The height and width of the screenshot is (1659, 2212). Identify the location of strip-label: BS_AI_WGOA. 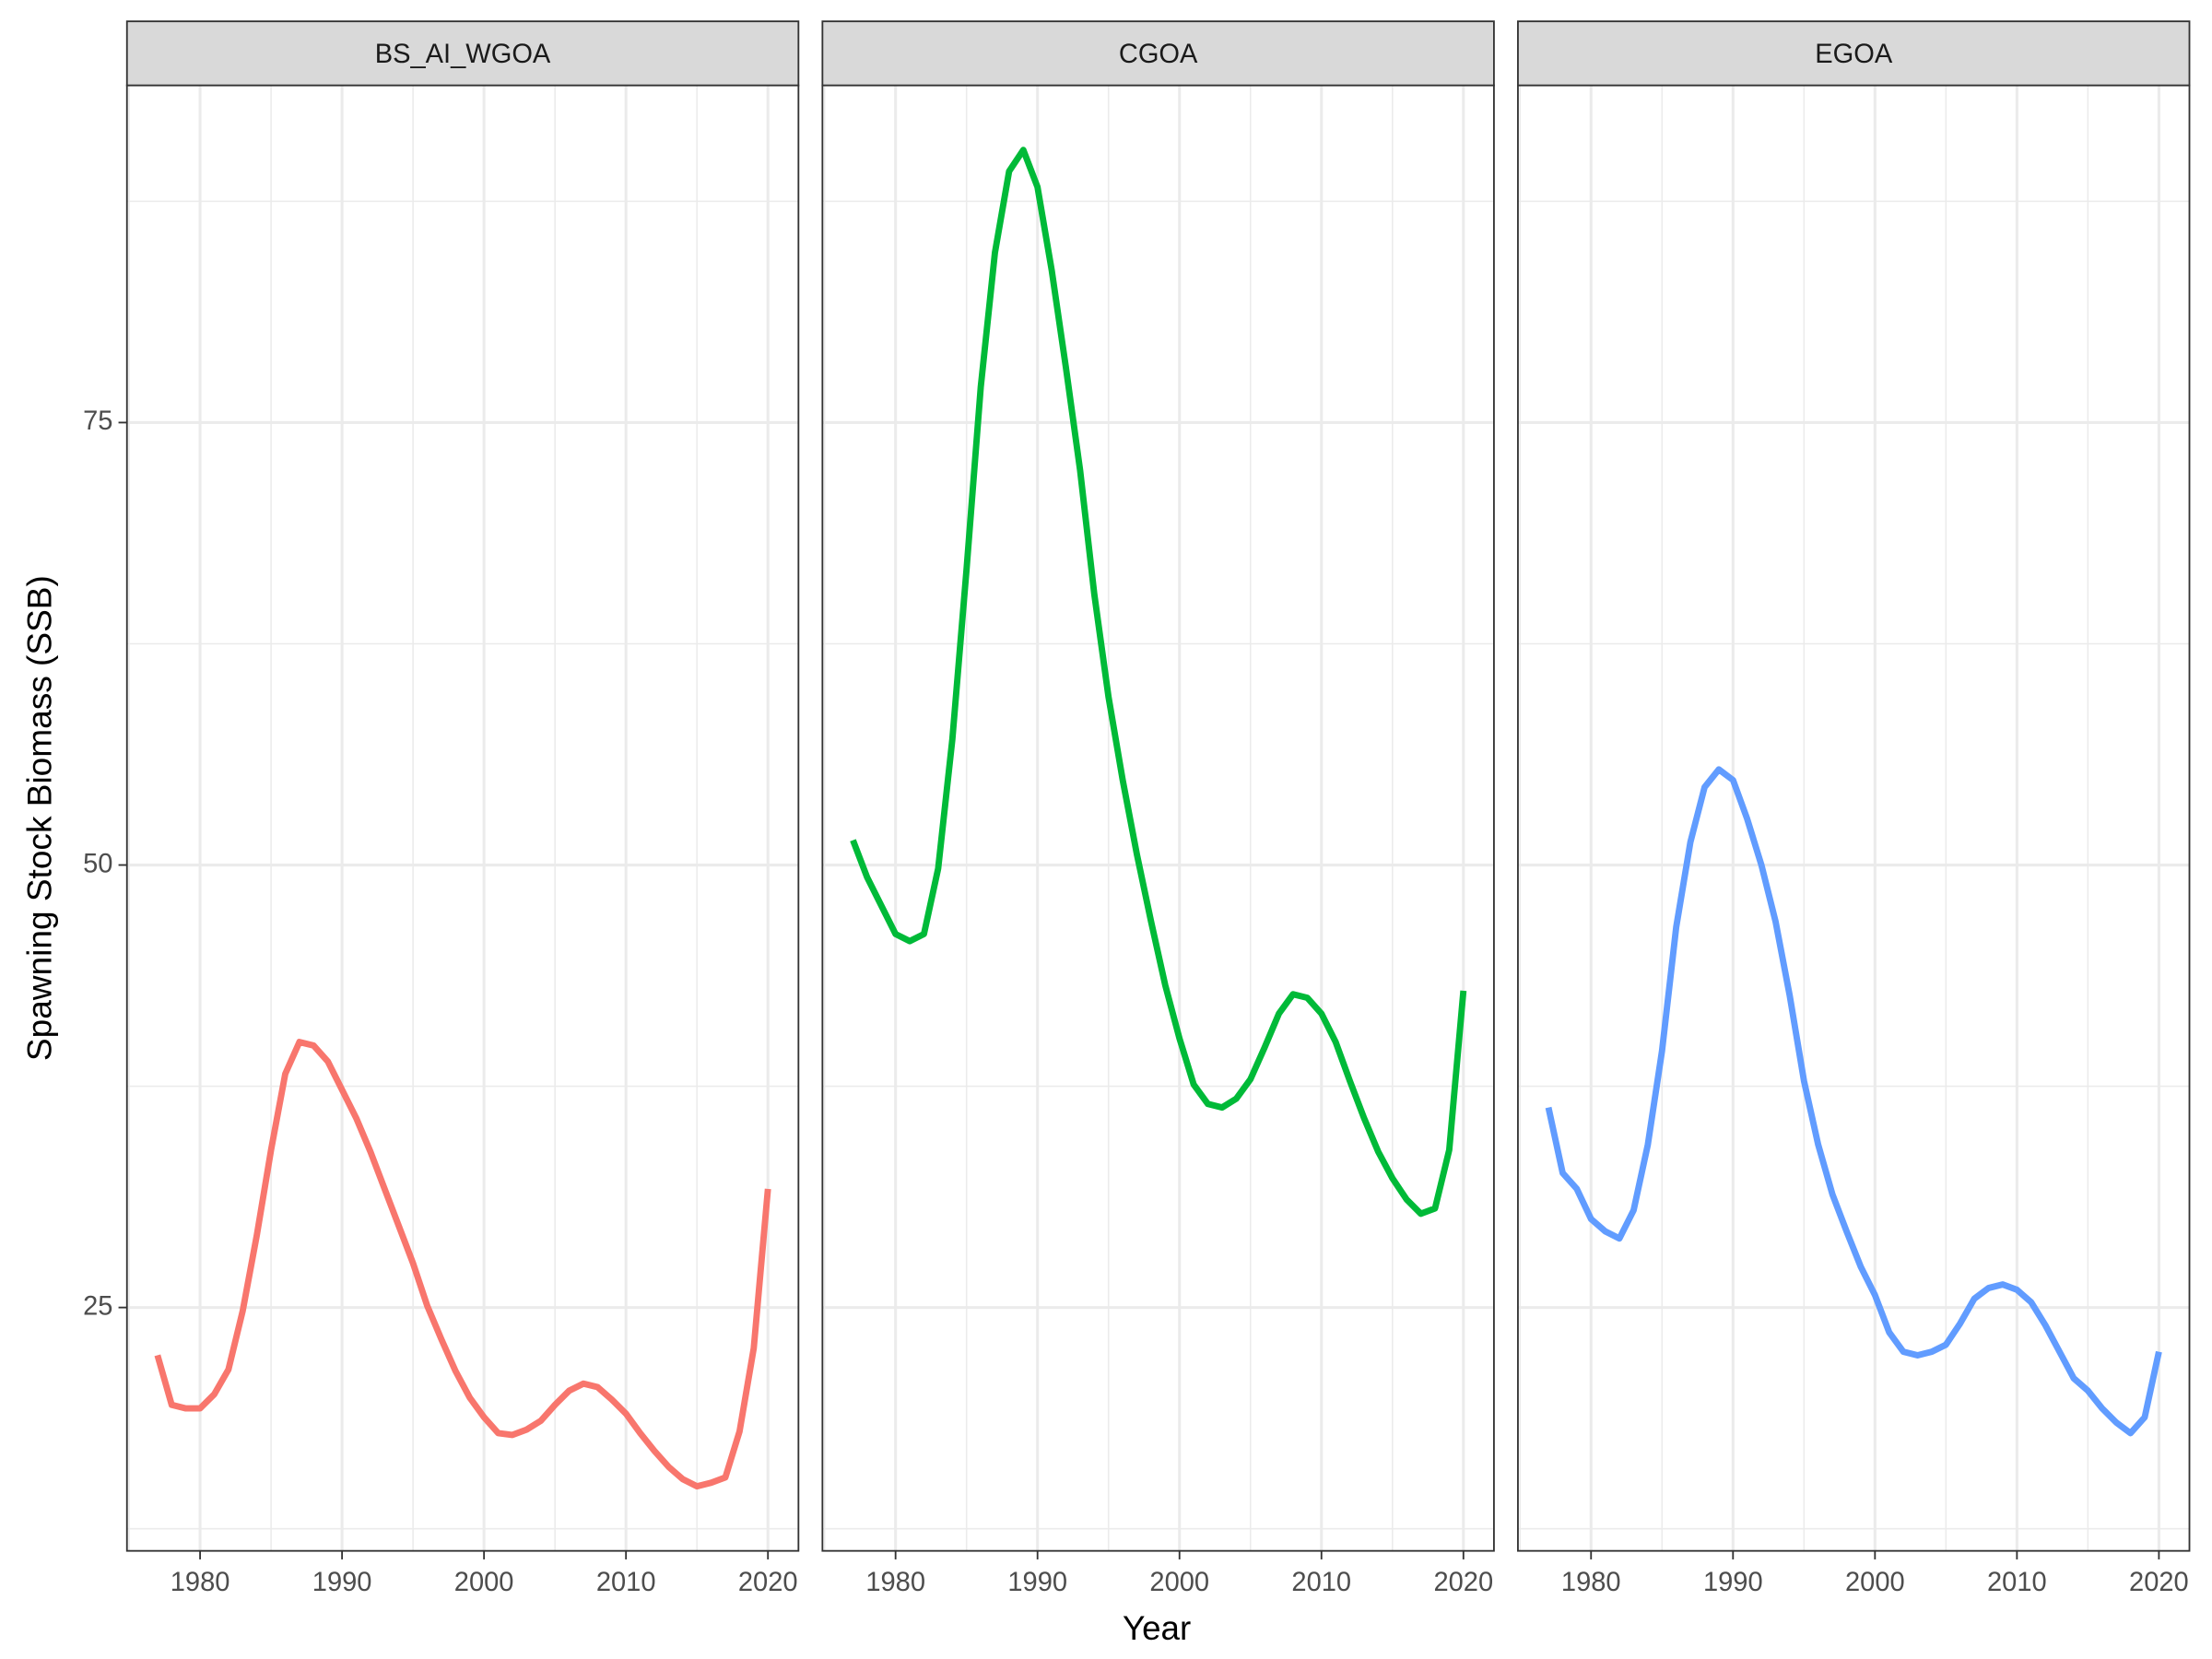
(463, 54).